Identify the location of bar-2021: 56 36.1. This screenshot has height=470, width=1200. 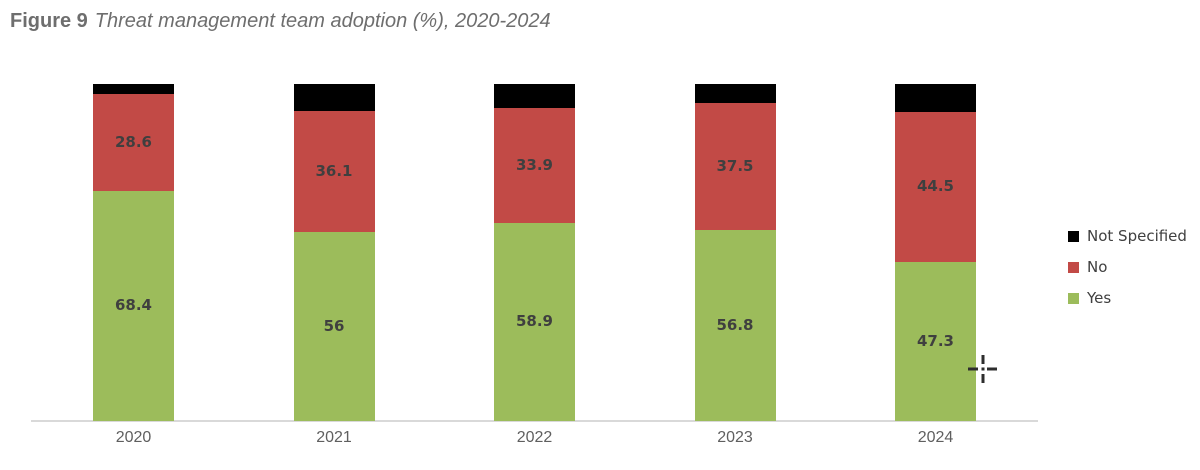
(334, 252).